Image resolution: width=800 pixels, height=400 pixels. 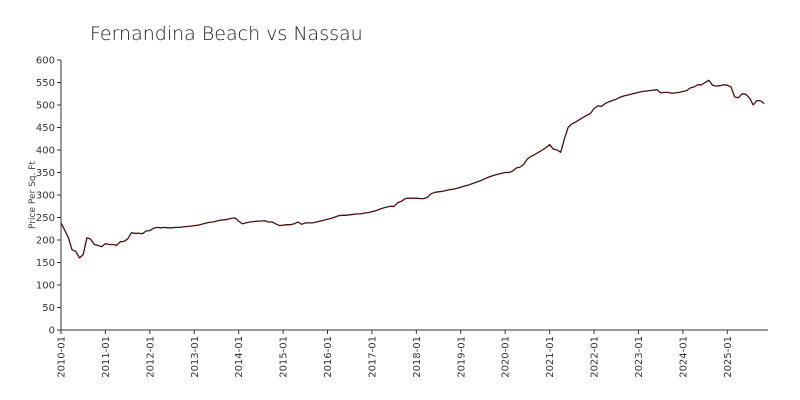 I want to click on x-tick-label: 2015-01, so click(x=284, y=357).